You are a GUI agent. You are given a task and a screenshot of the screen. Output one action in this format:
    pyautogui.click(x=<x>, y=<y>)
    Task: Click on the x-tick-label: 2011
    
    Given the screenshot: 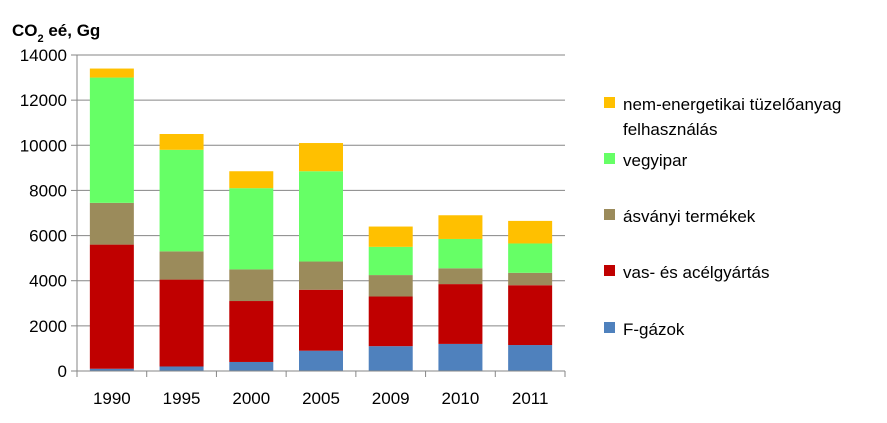 What is the action you would take?
    pyautogui.click(x=530, y=398)
    